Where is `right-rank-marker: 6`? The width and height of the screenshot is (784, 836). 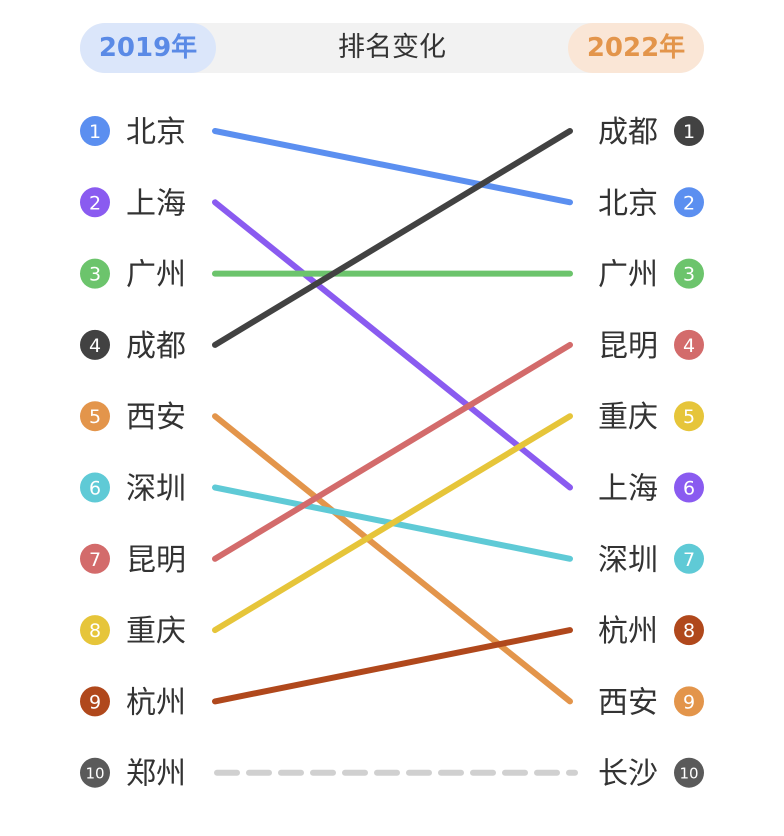
right-rank-marker: 6 is located at coordinates (689, 487).